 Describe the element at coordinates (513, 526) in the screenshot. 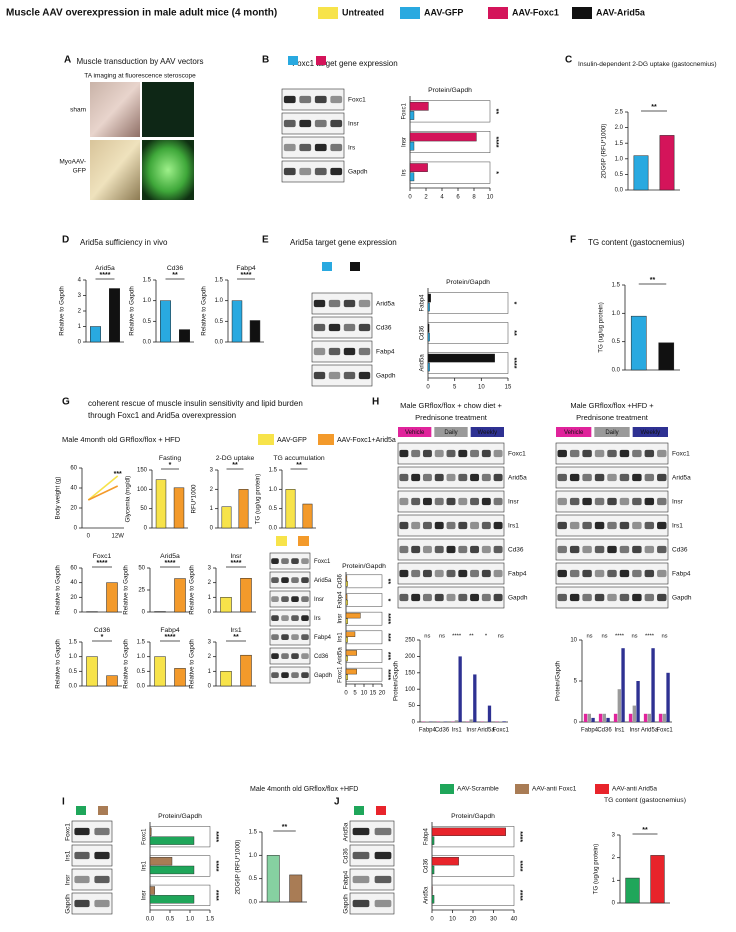

I see `blot-label: Irs1` at that location.